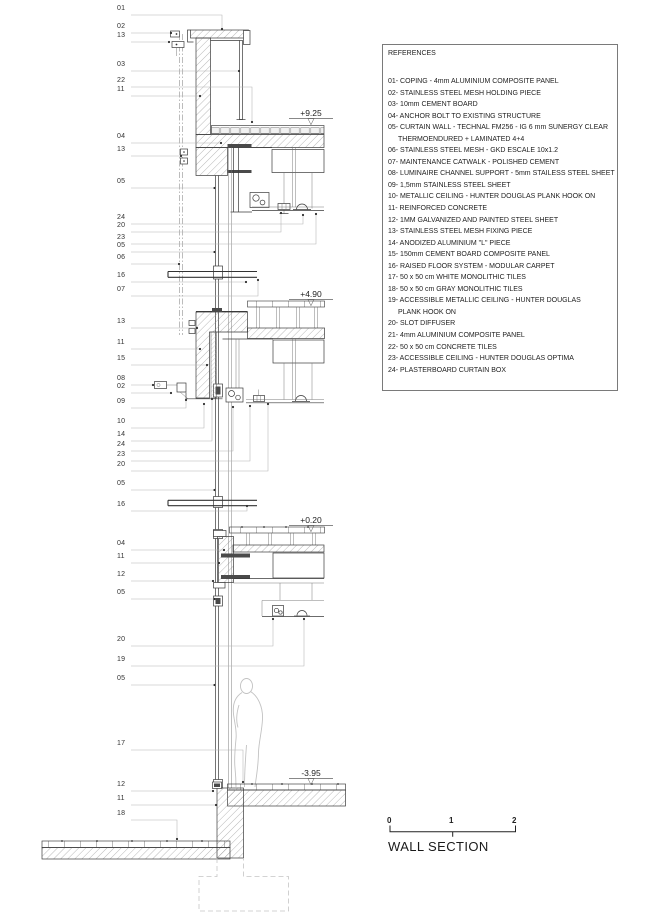  What do you see at coordinates (438, 846) in the screenshot?
I see `sheet-title: WALL SECTION` at bounding box center [438, 846].